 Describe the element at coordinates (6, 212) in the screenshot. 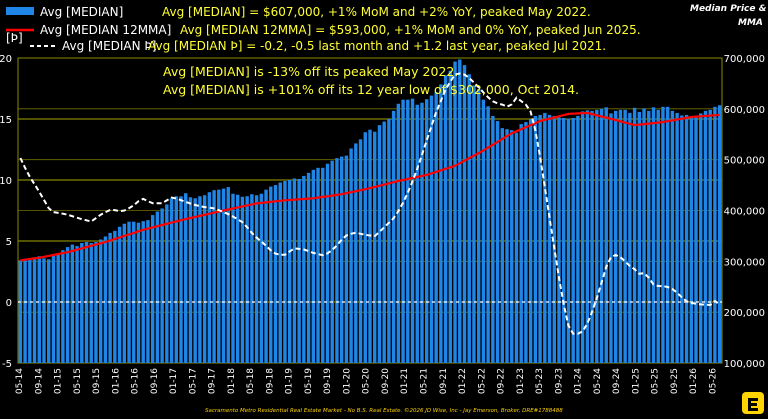

I see `left-axis-ticks: -5 0 5 10 15 20` at that location.